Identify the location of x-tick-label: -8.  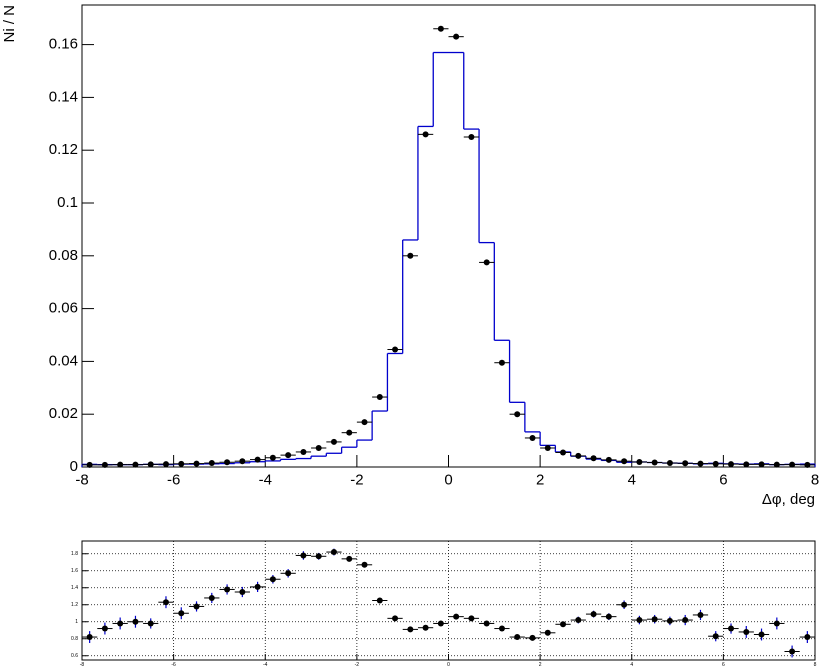
(81, 479).